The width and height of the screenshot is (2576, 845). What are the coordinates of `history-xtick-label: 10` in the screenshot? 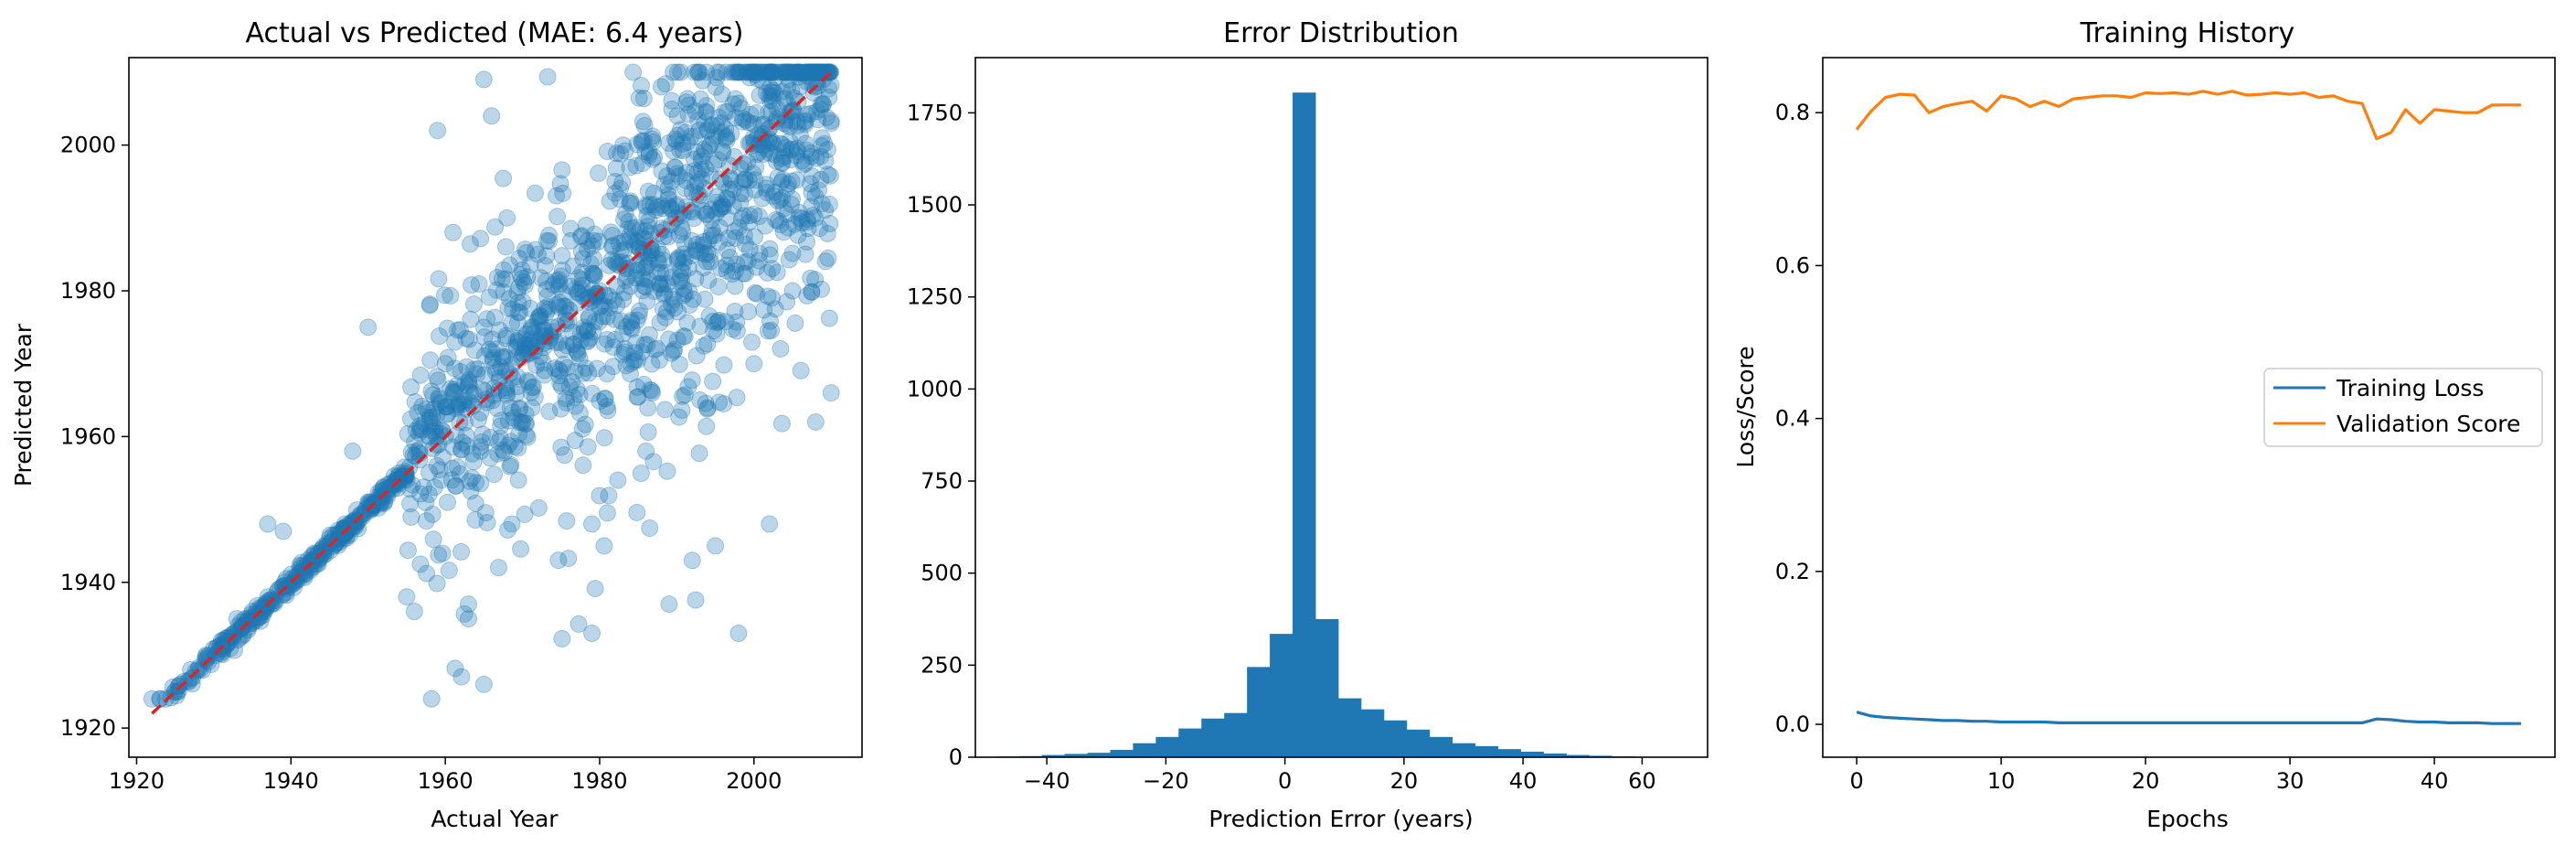 It's located at (2002, 781).